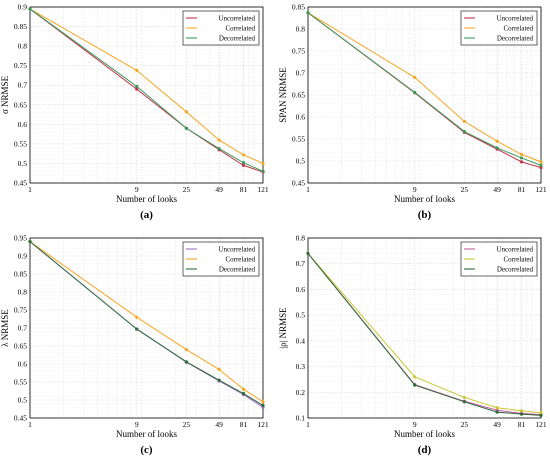  What do you see at coordinates (20, 310) in the screenshot?
I see `y-tick-label: 0.75` at bounding box center [20, 310].